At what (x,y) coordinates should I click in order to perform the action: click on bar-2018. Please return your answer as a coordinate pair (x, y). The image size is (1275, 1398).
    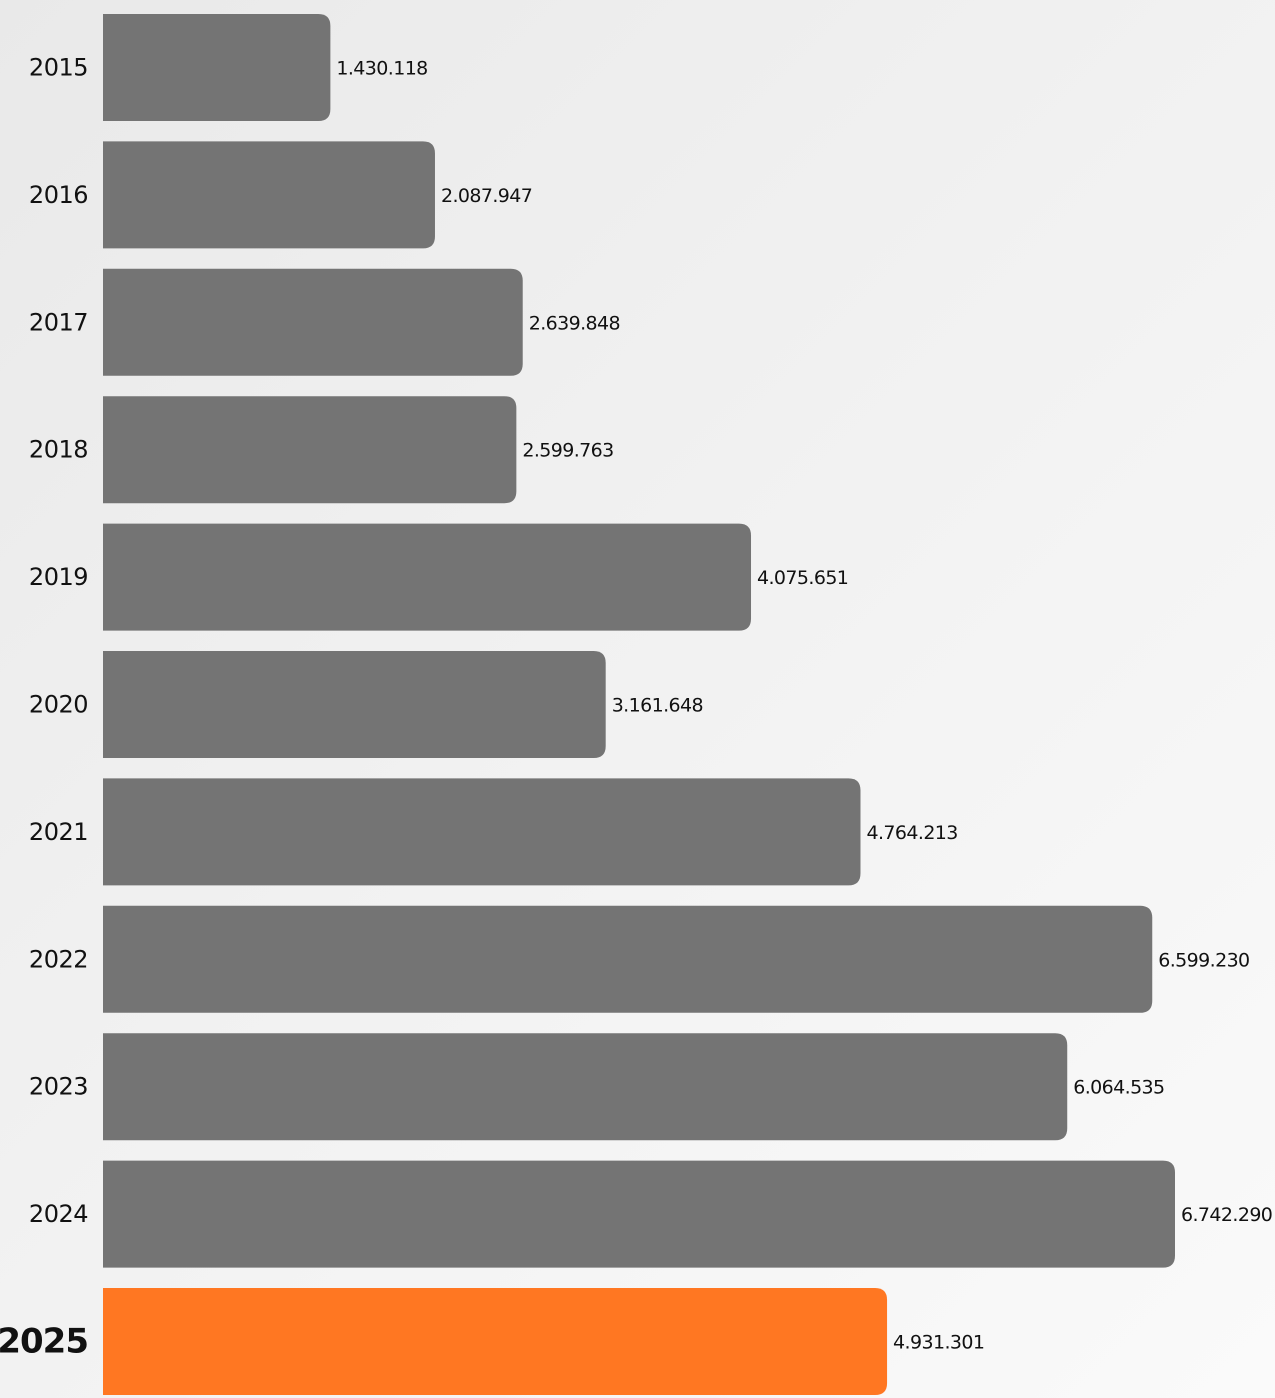
    Looking at the image, I should click on (310, 450).